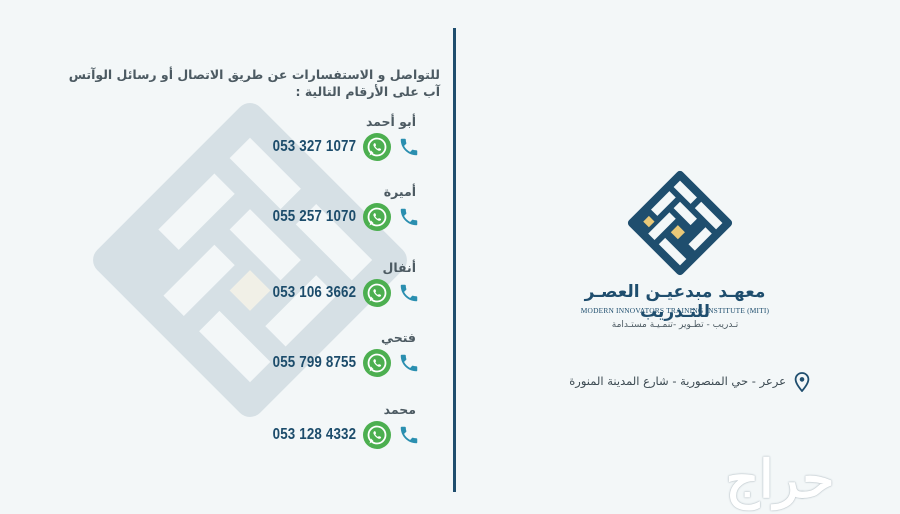 Image resolution: width=900 pixels, height=514 pixels. I want to click on contact-name: أنفال, so click(399, 267).